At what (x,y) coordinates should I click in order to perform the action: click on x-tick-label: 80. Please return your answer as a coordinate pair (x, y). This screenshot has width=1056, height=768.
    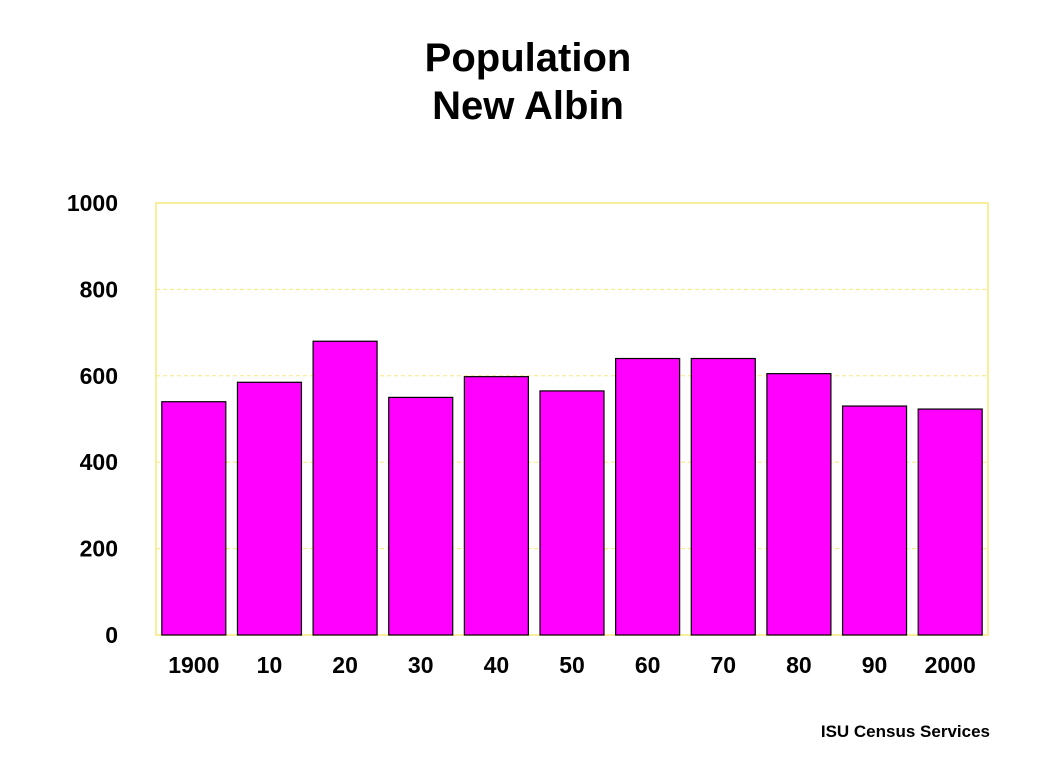
    Looking at the image, I should click on (799, 665).